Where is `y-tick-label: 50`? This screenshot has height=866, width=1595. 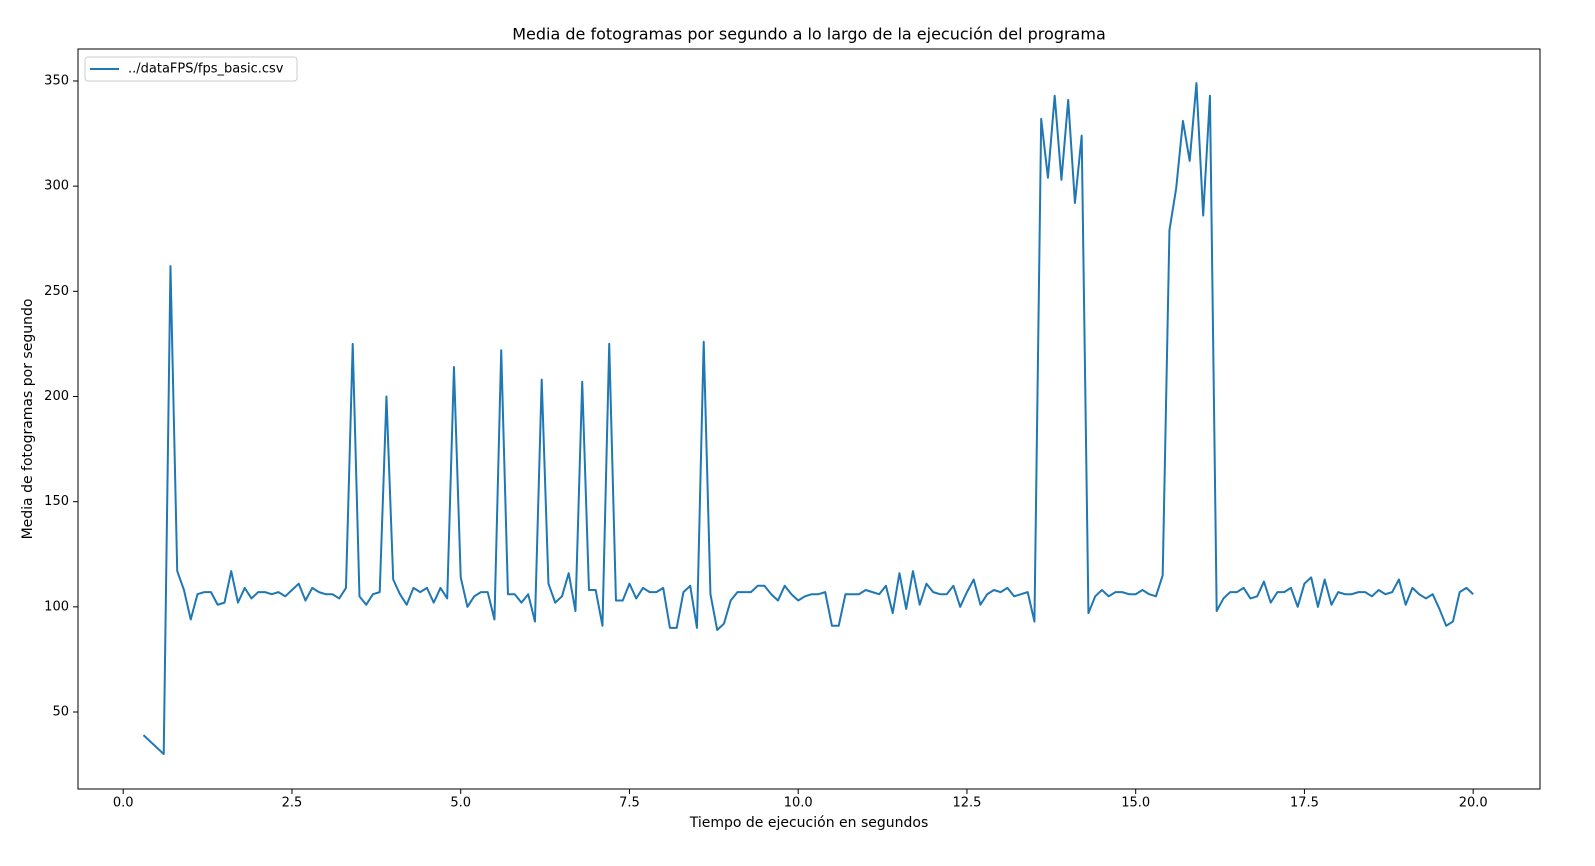 y-tick-label: 50 is located at coordinates (60, 712).